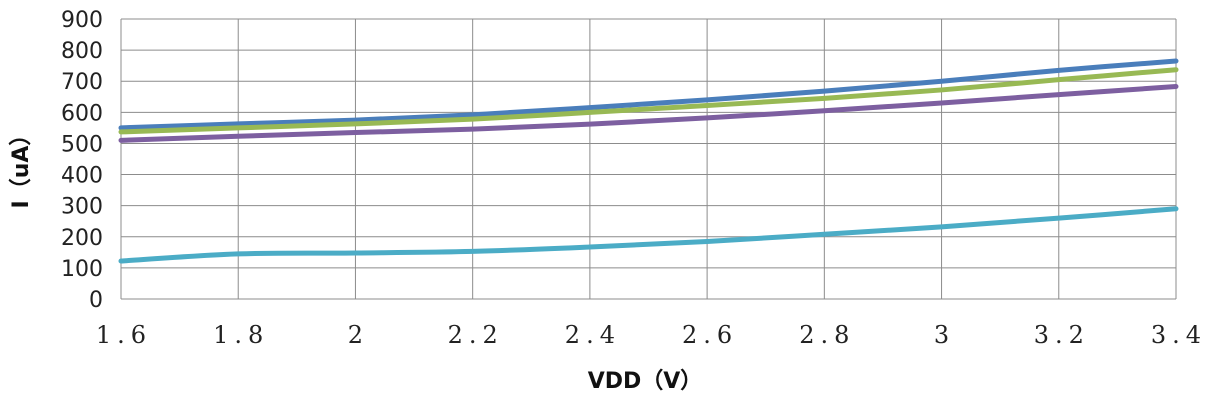 The width and height of the screenshot is (1206, 402). What do you see at coordinates (96, 300) in the screenshot?
I see `y-tick-label: 0` at bounding box center [96, 300].